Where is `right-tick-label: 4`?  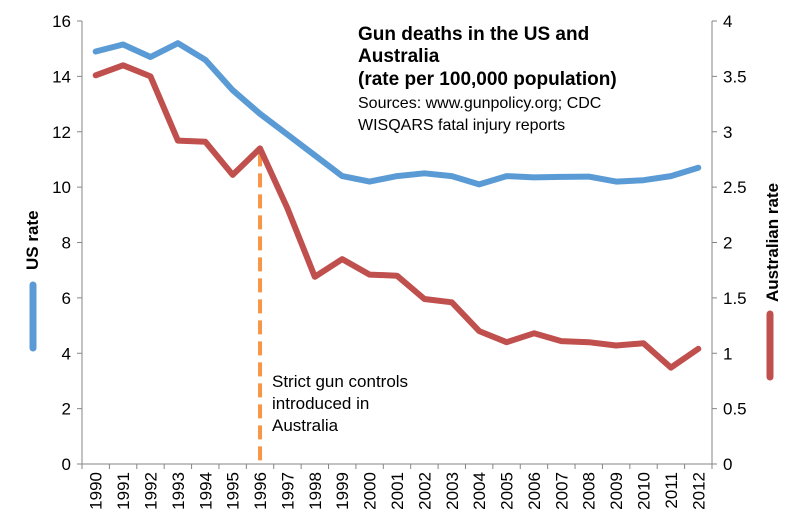 right-tick-label: 4 is located at coordinates (727, 21).